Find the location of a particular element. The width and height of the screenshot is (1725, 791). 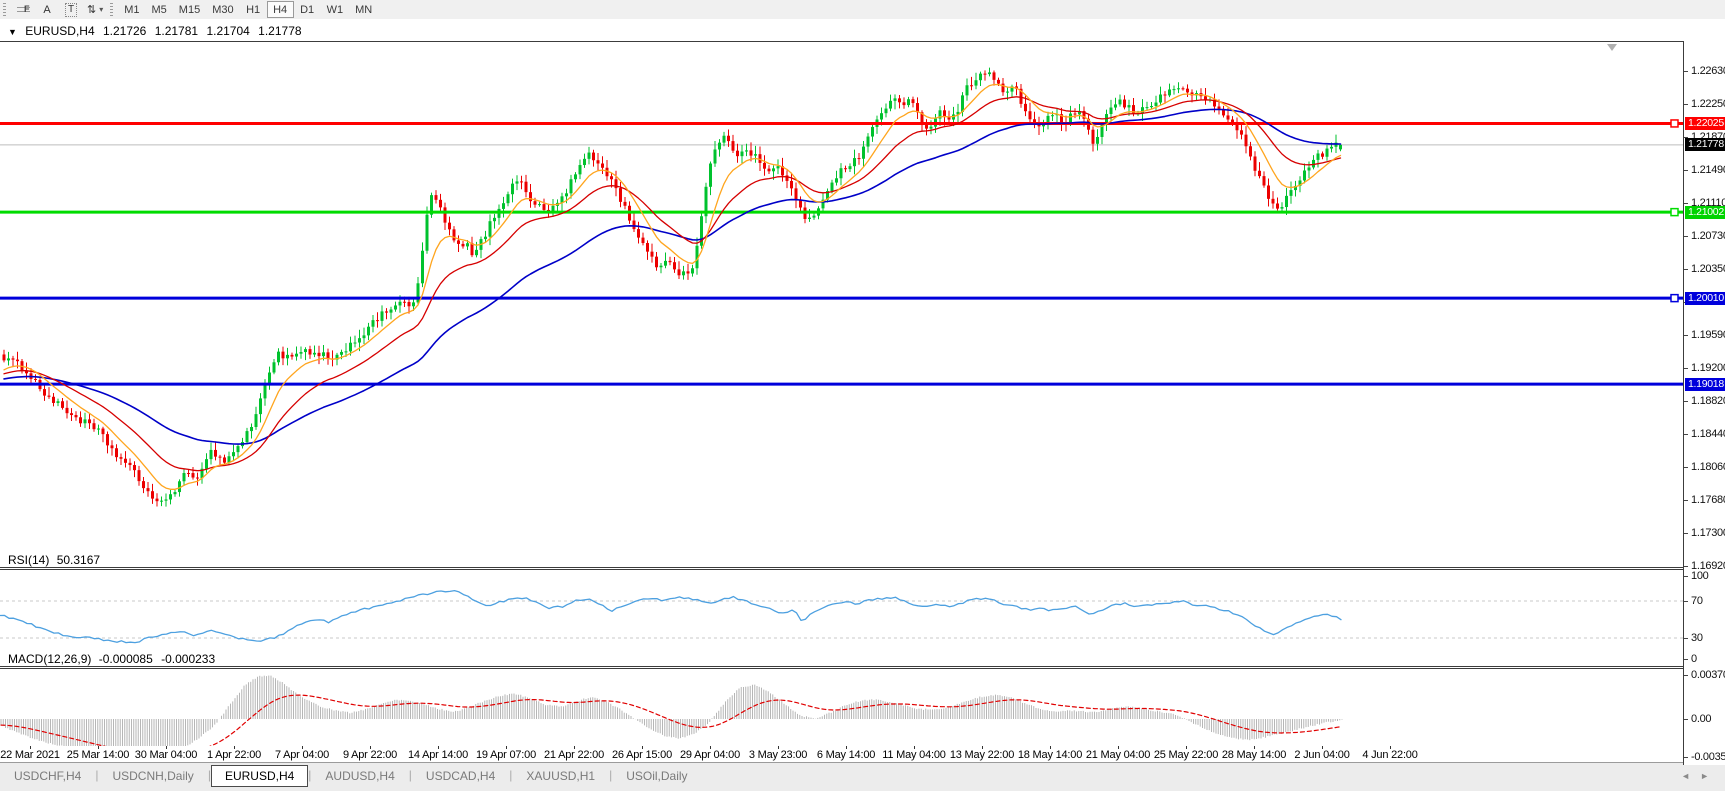

symbol-dropdown-caret: ▼ is located at coordinates (12, 32).